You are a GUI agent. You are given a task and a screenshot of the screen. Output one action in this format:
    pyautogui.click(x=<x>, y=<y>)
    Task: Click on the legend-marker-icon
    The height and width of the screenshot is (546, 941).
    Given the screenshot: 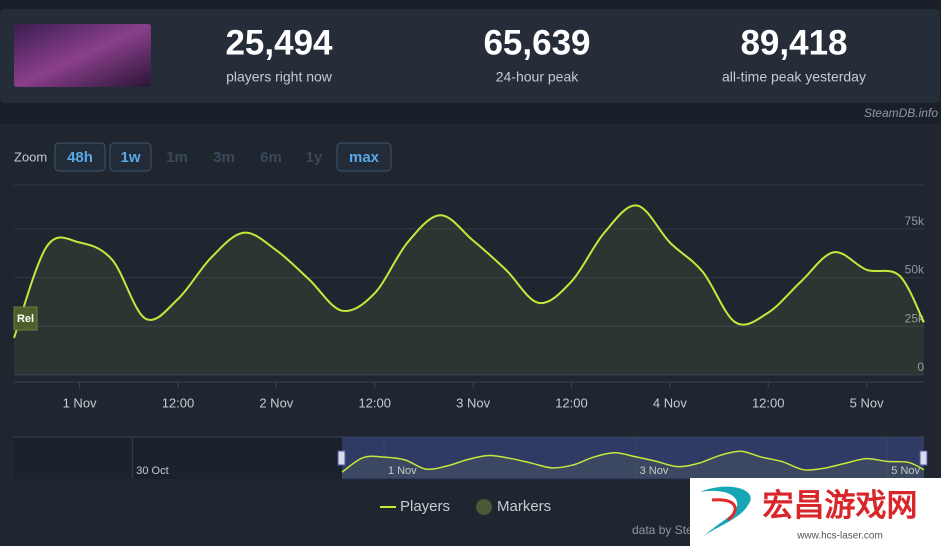 What is the action you would take?
    pyautogui.click(x=484, y=507)
    